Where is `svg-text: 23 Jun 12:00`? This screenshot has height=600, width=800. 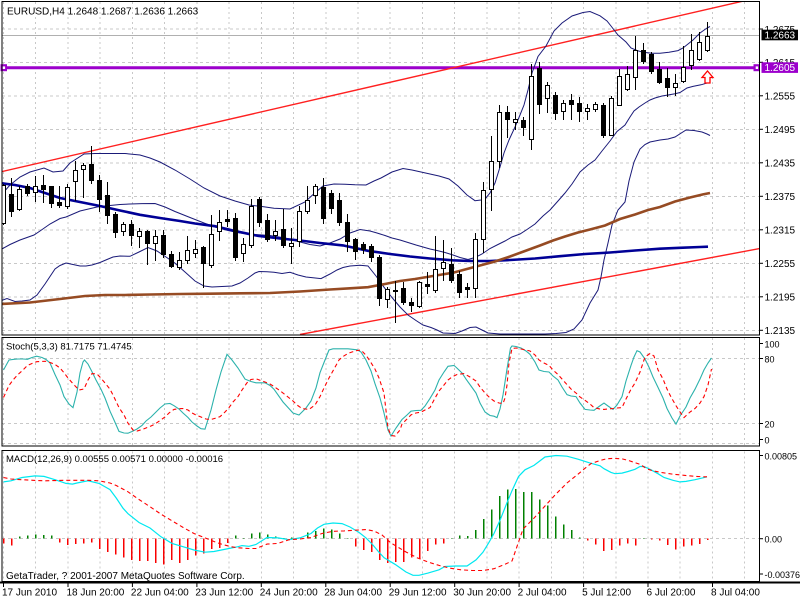 svg-text: 23 Jun 12:00 is located at coordinates (224, 593).